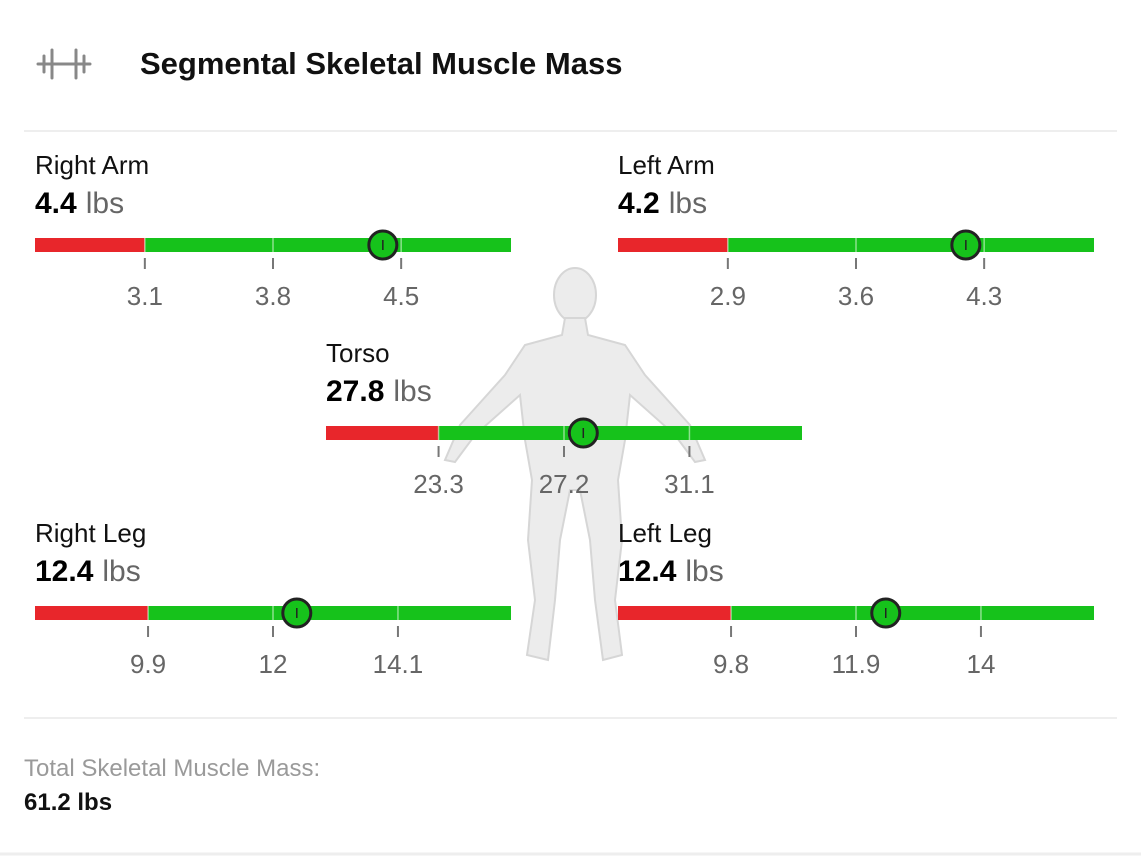 Image resolution: width=1141 pixels, height=856 pixels. What do you see at coordinates (856, 230) in the screenshot?
I see `segment: Left Arm 4.2 lbs 2.9 3.6 4.3` at bounding box center [856, 230].